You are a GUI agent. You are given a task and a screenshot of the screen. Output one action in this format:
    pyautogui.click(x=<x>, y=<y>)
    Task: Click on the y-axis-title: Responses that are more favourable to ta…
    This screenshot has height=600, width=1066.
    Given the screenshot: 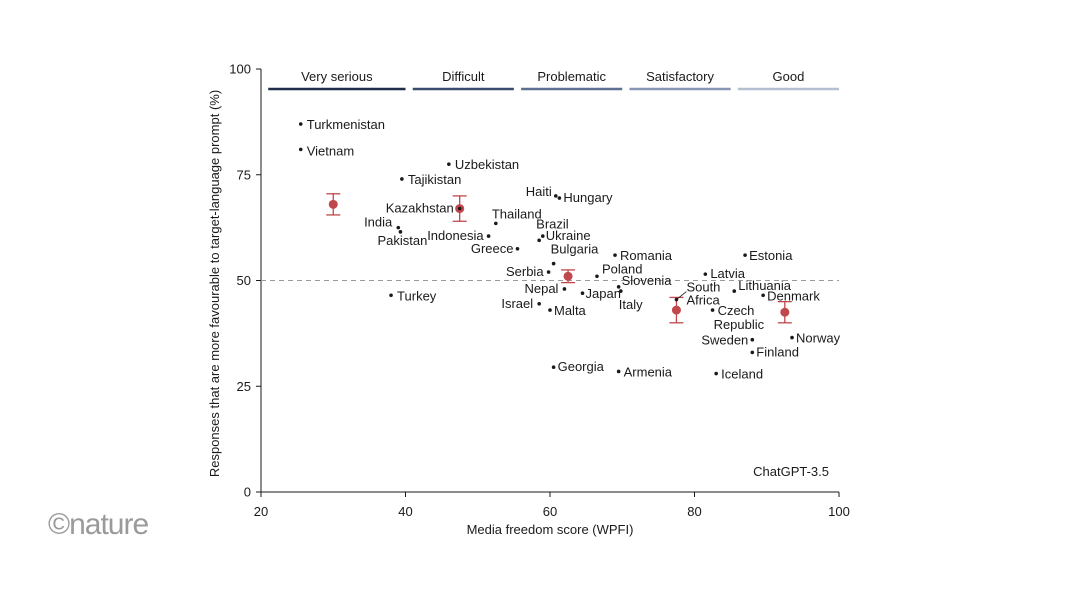 What is the action you would take?
    pyautogui.click(x=214, y=283)
    